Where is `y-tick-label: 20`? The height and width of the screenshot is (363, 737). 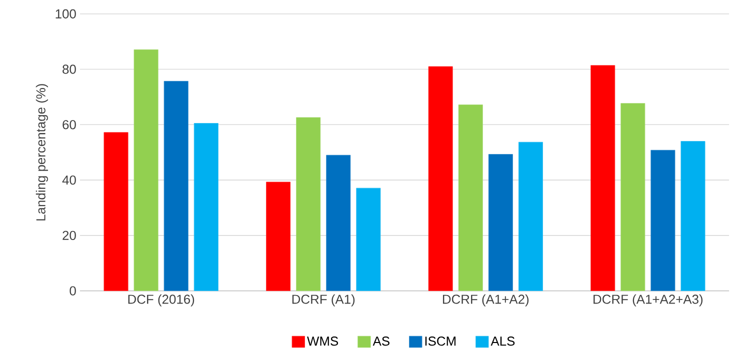 y-tick-label: 20 is located at coordinates (69, 235).